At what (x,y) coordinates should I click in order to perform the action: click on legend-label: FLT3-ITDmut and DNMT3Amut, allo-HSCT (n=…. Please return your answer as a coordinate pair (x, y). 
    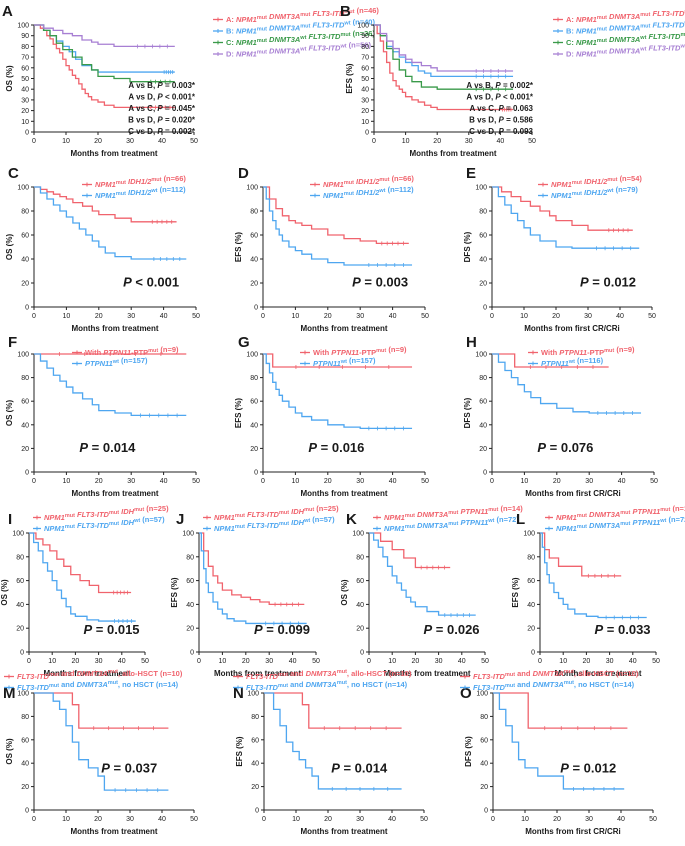
    Looking at the image, I should click on (100, 675).